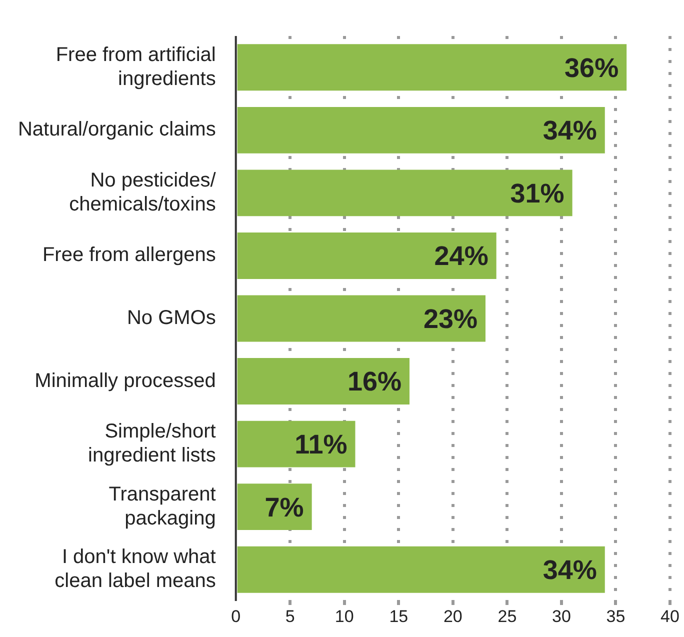  I want to click on data-label: 24%, so click(461, 256).